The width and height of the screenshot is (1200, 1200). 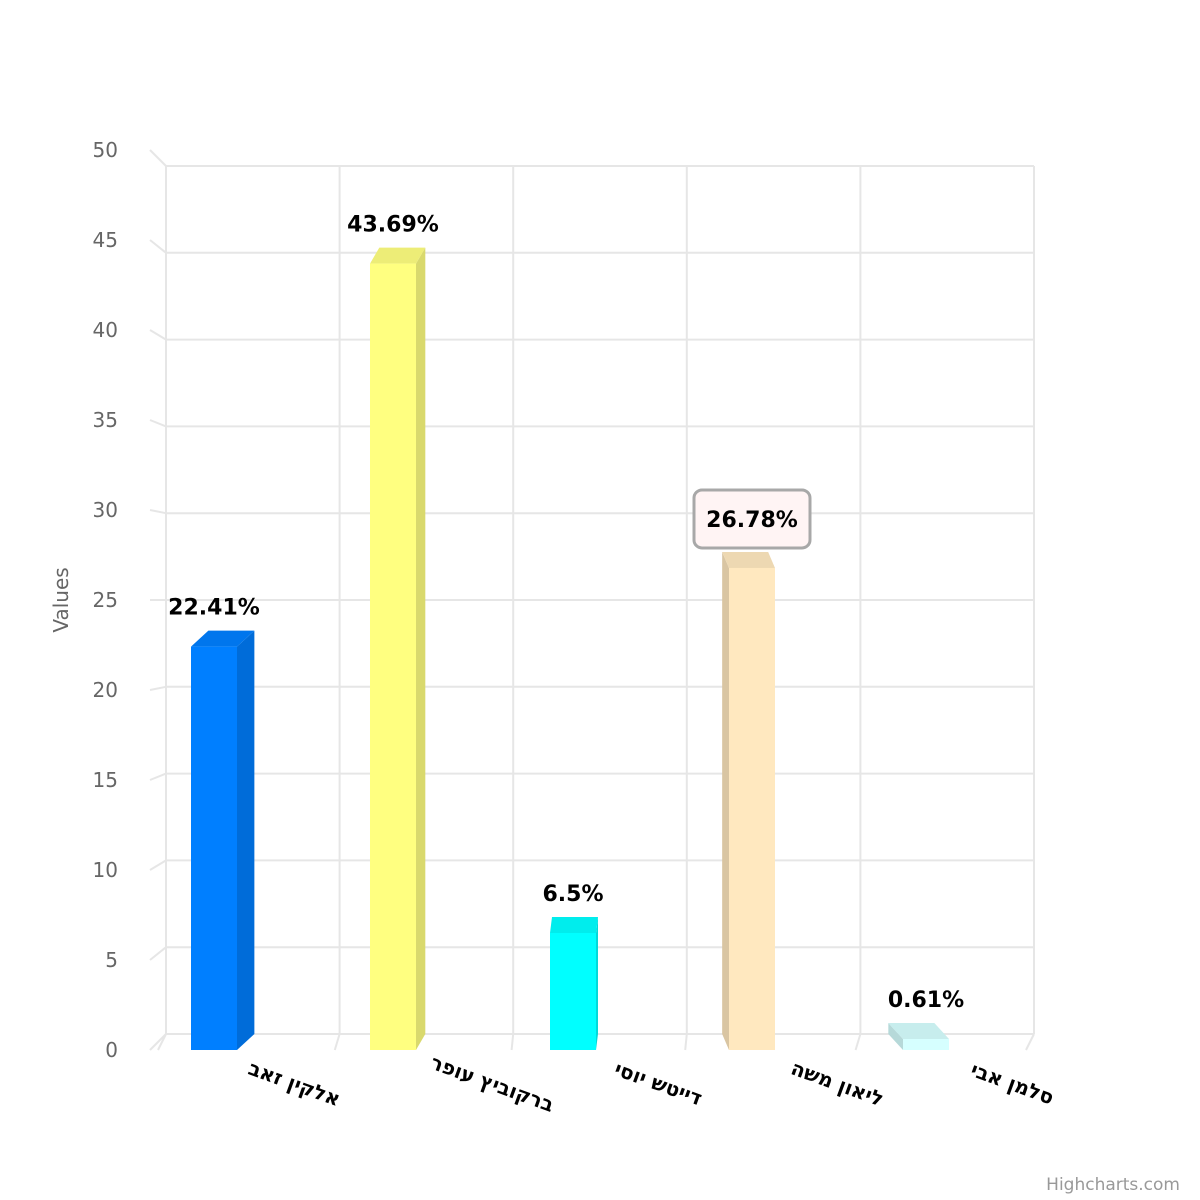 What do you see at coordinates (111, 1050) in the screenshot?
I see `y-tick-label: 0` at bounding box center [111, 1050].